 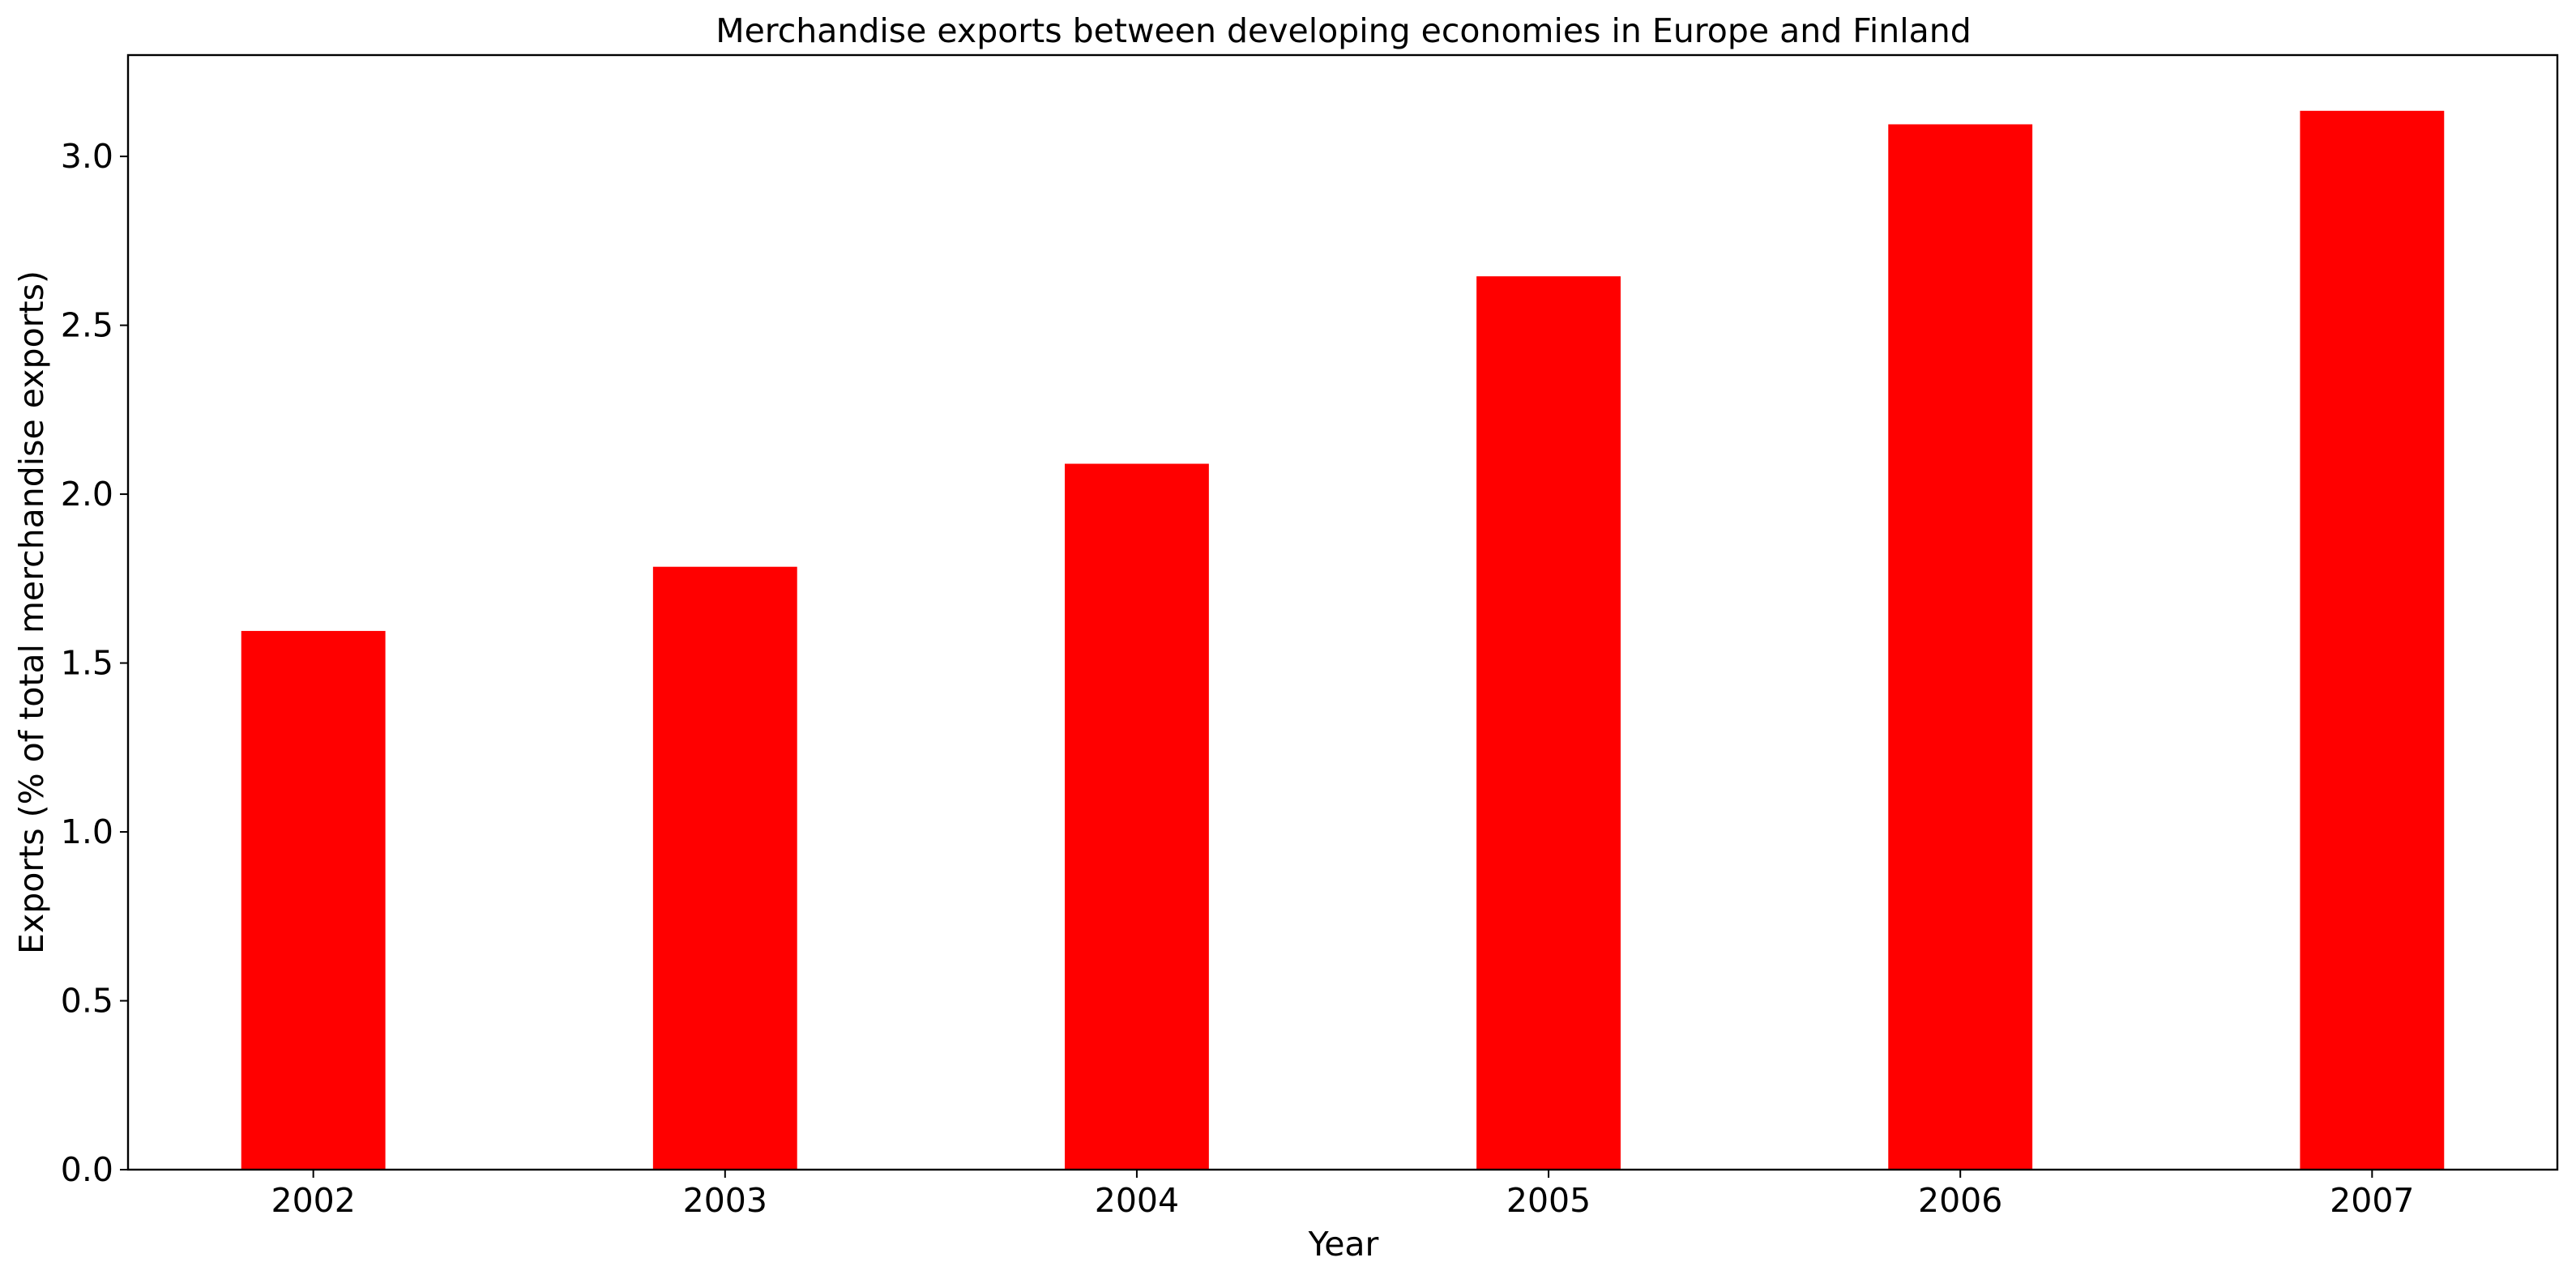 I want to click on x-tick-label: 2006, so click(x=1960, y=1200).